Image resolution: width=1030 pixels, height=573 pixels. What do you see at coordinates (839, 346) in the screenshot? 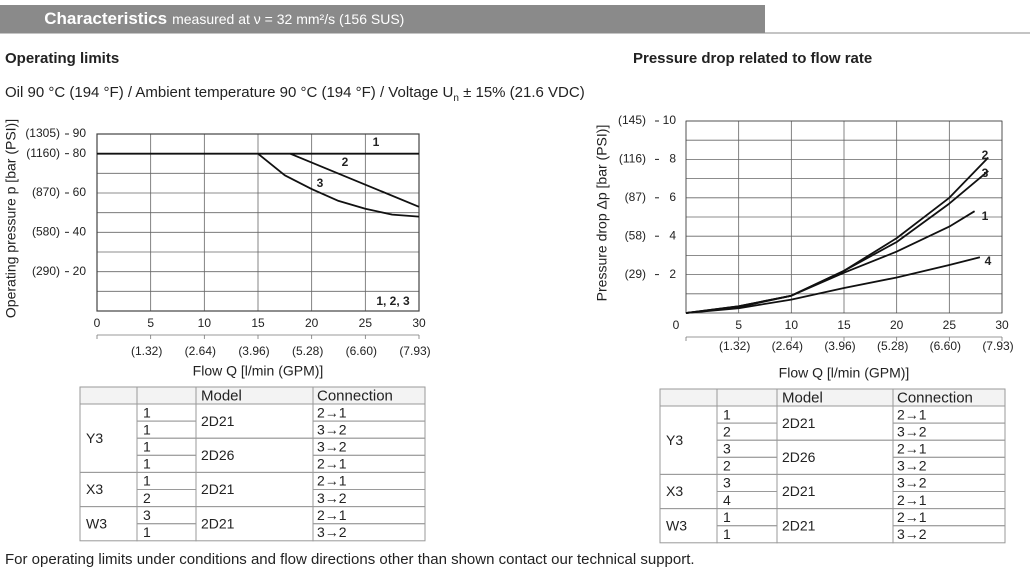
I see `x-tick-secondary: (3.96)` at bounding box center [839, 346].